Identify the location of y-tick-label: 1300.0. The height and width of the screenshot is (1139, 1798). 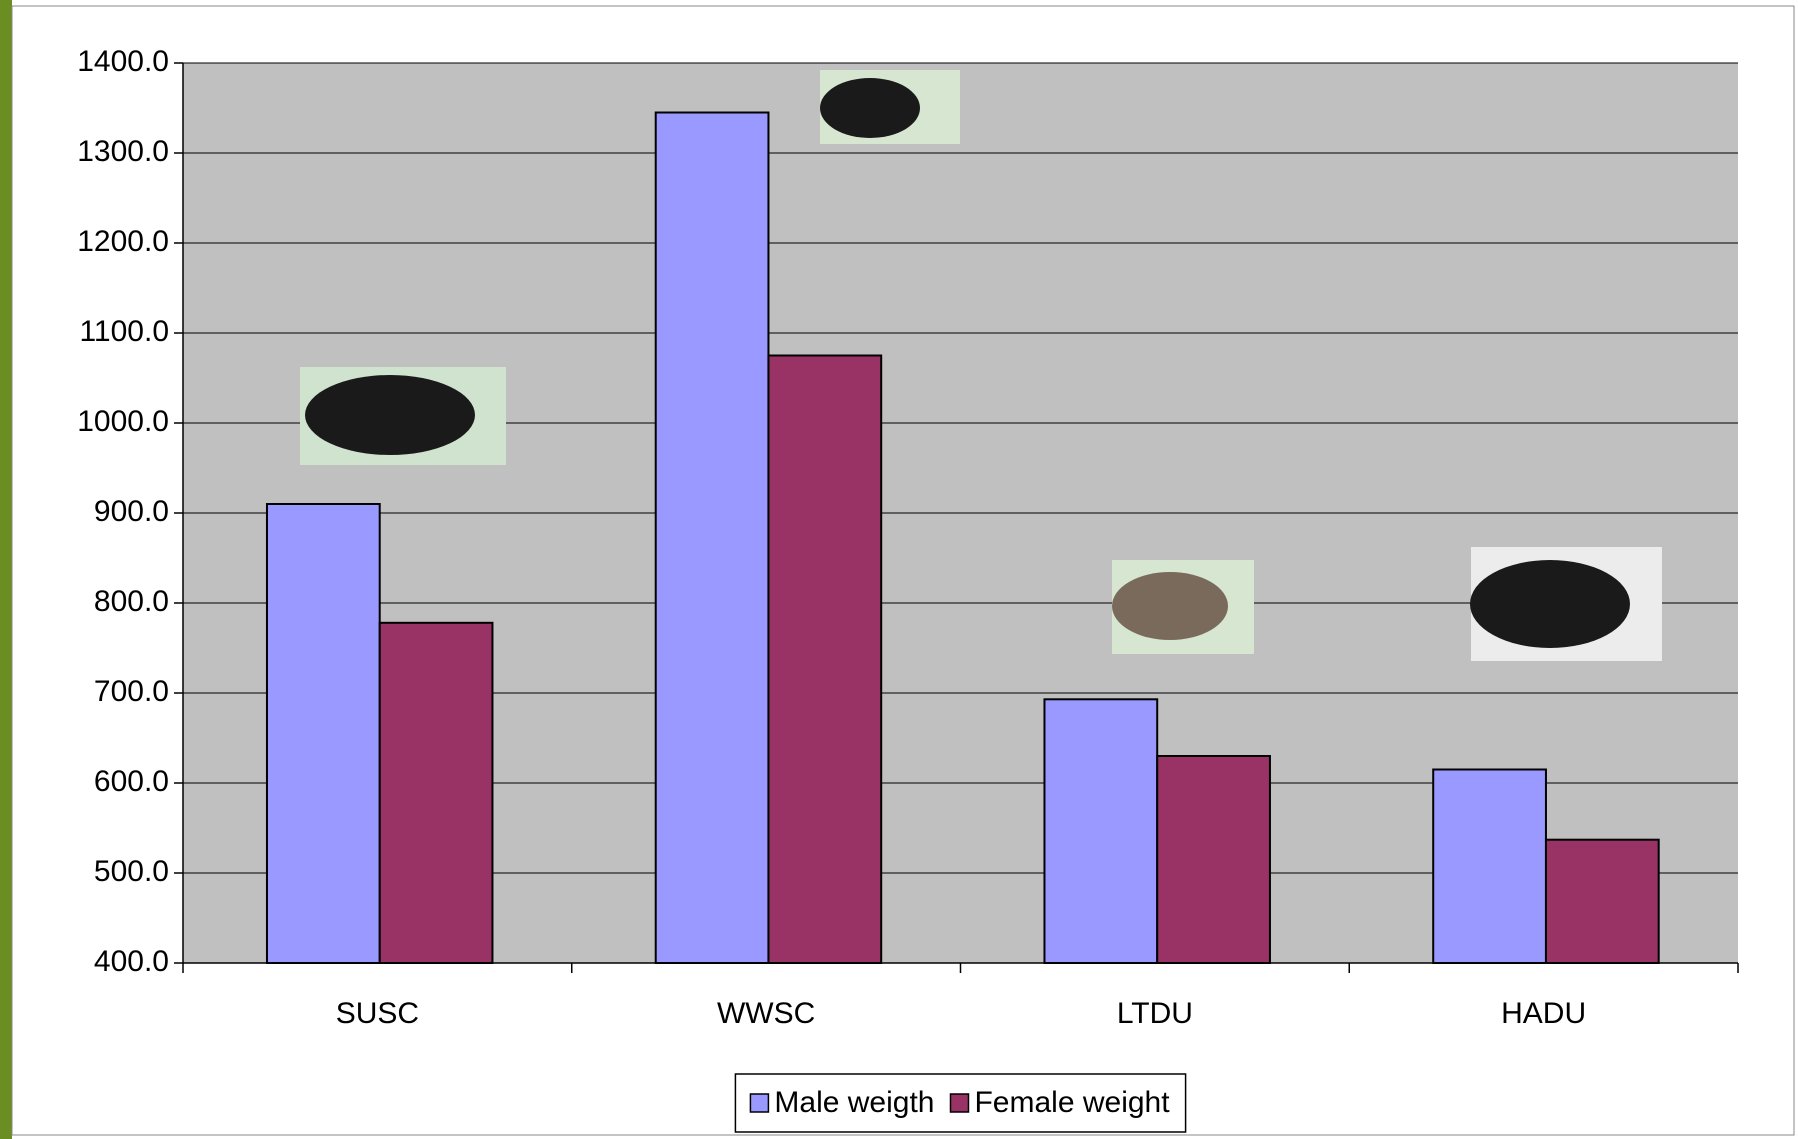
(123, 151).